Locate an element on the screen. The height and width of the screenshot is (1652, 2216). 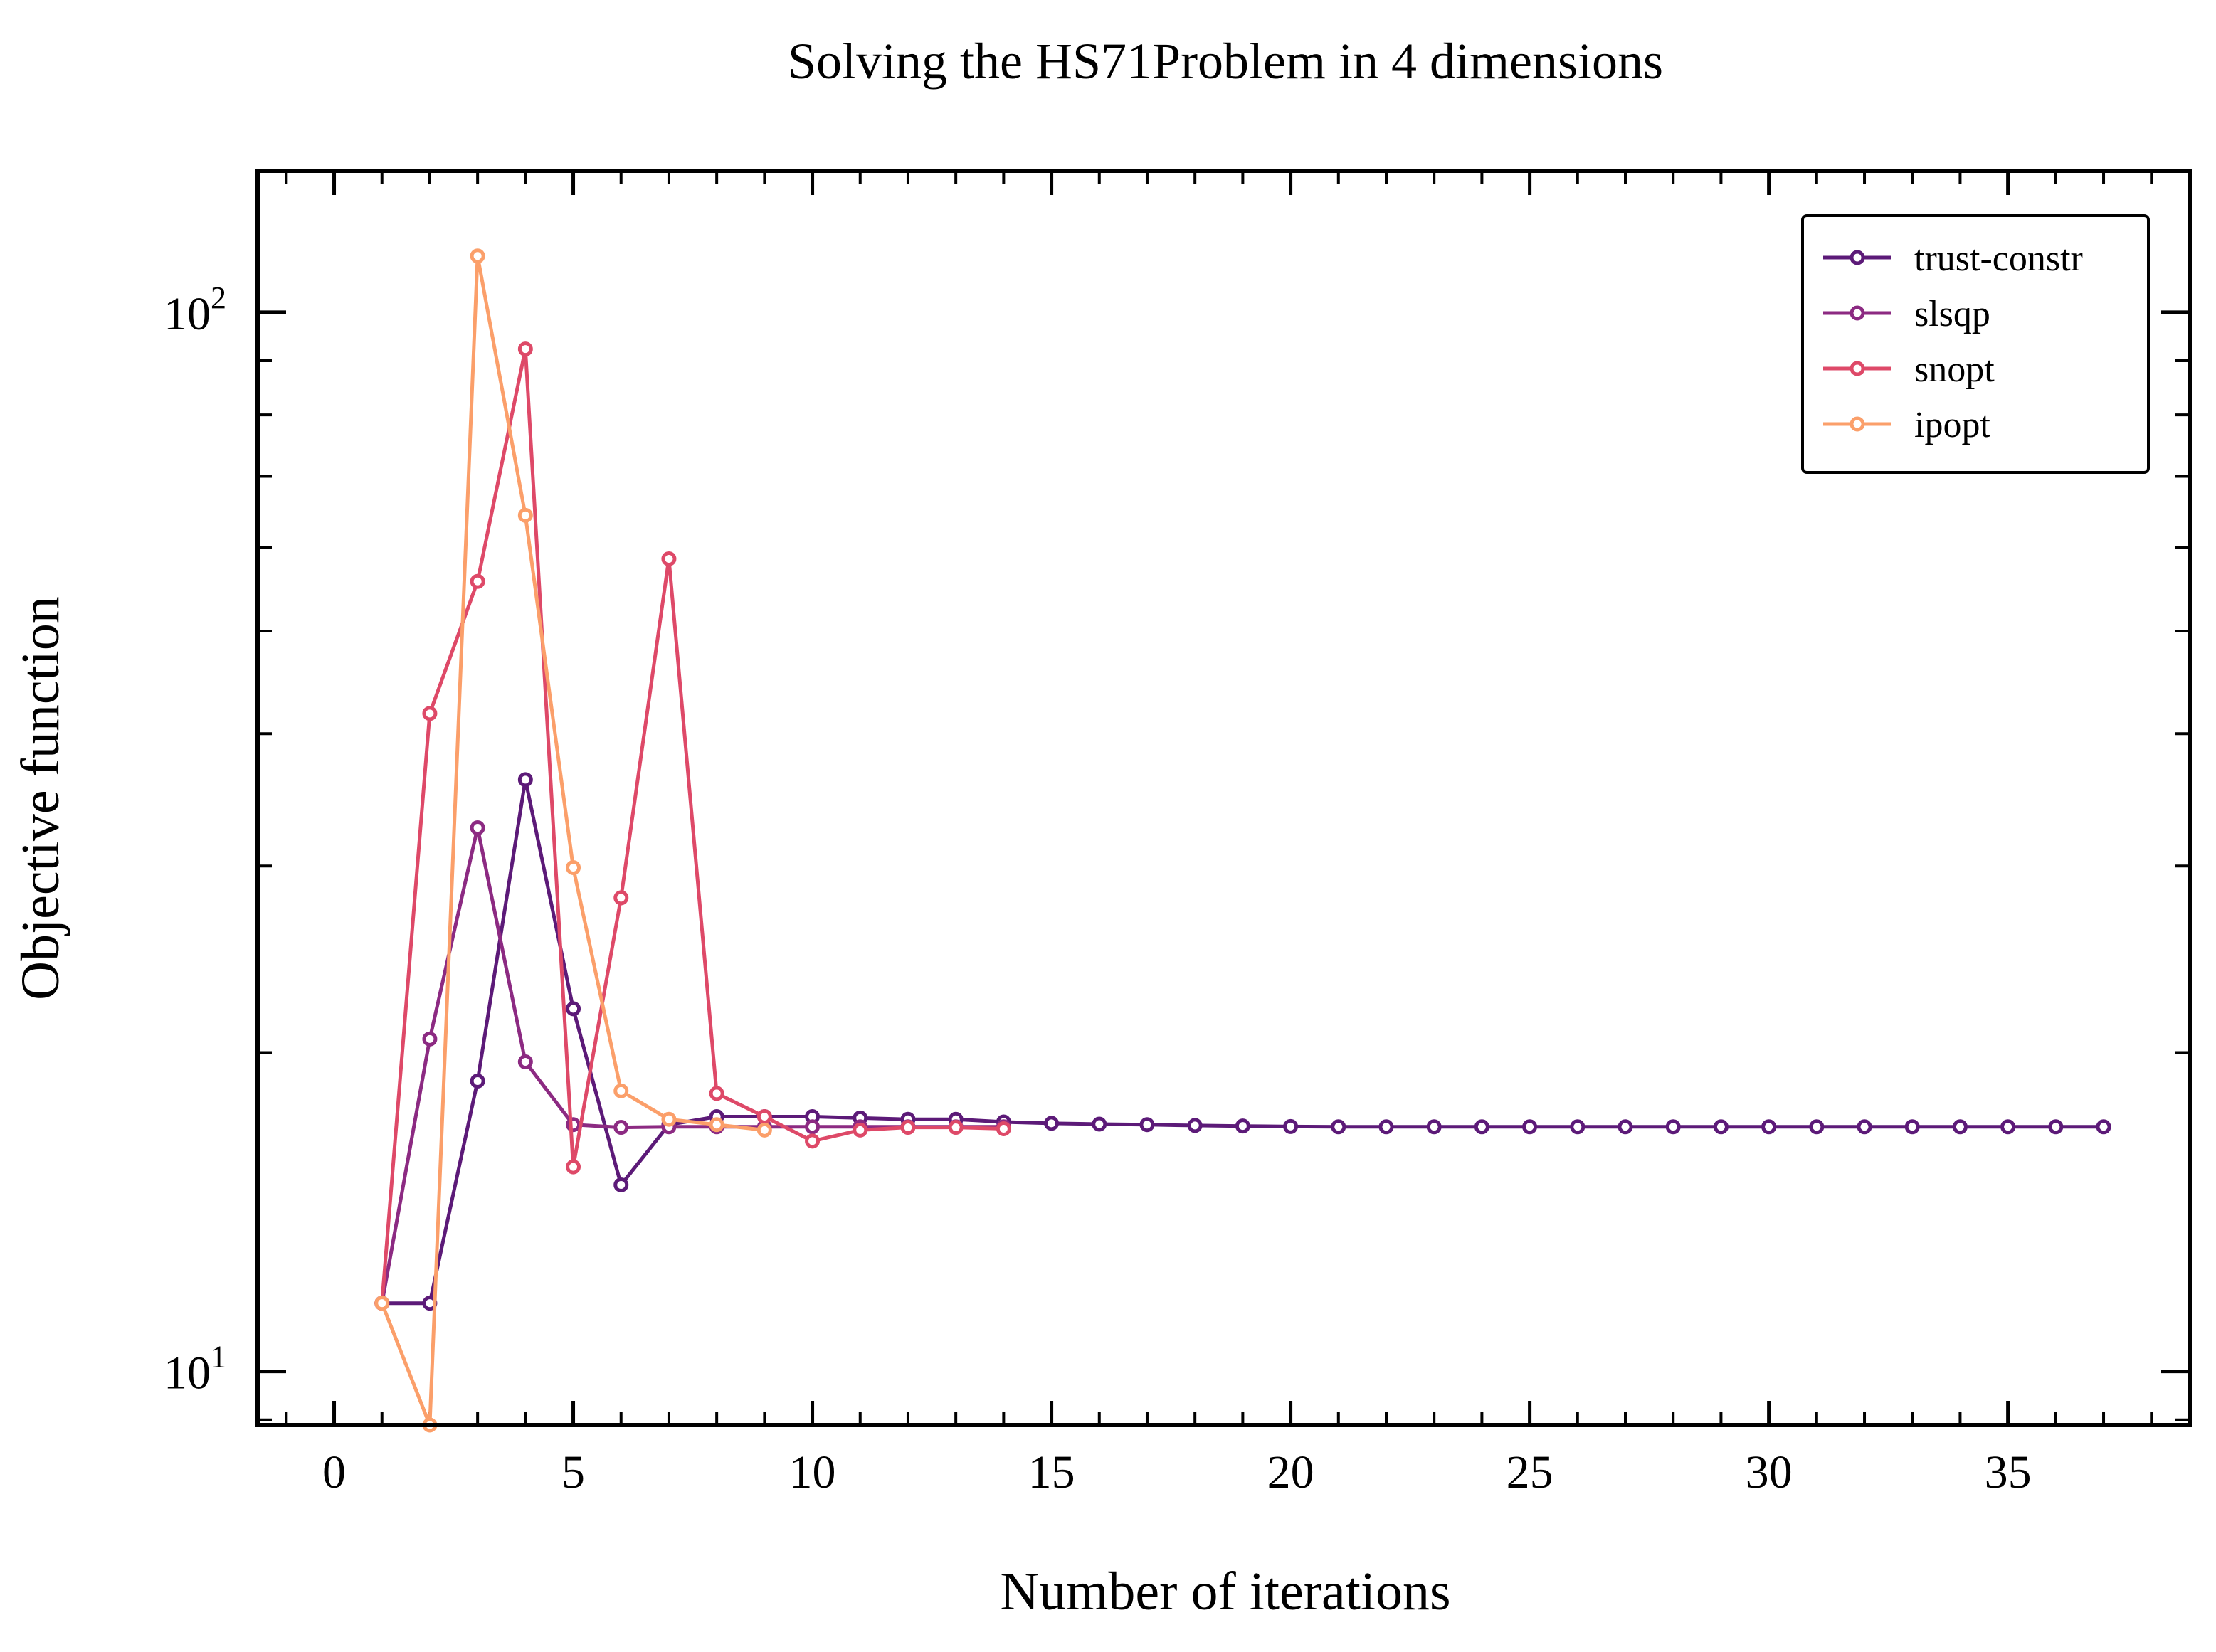
y-tick-labels: 10¹ 10² is located at coordinates (195, 839).